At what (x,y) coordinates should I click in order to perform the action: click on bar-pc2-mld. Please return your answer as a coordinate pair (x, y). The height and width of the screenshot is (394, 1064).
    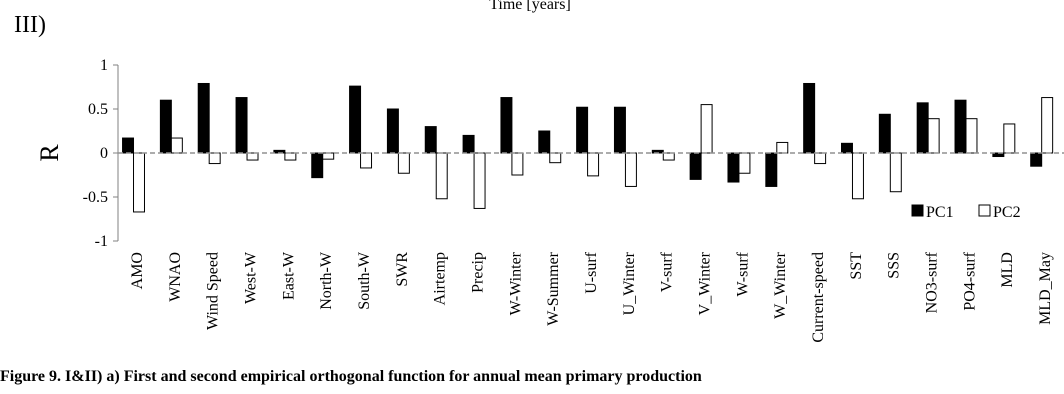
    Looking at the image, I should click on (1009, 138).